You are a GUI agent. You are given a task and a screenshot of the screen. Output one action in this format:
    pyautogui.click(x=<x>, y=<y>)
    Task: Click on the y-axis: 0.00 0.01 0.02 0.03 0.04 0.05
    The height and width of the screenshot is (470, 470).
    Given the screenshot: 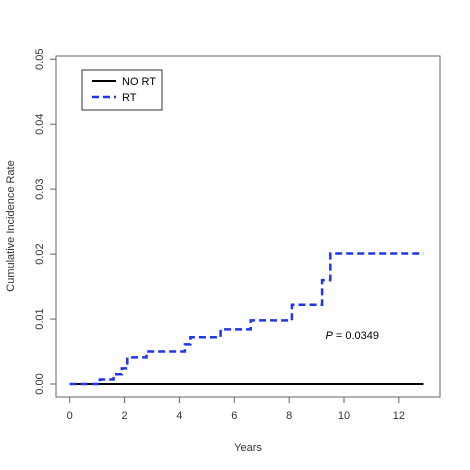 What is the action you would take?
    pyautogui.click(x=45, y=222)
    